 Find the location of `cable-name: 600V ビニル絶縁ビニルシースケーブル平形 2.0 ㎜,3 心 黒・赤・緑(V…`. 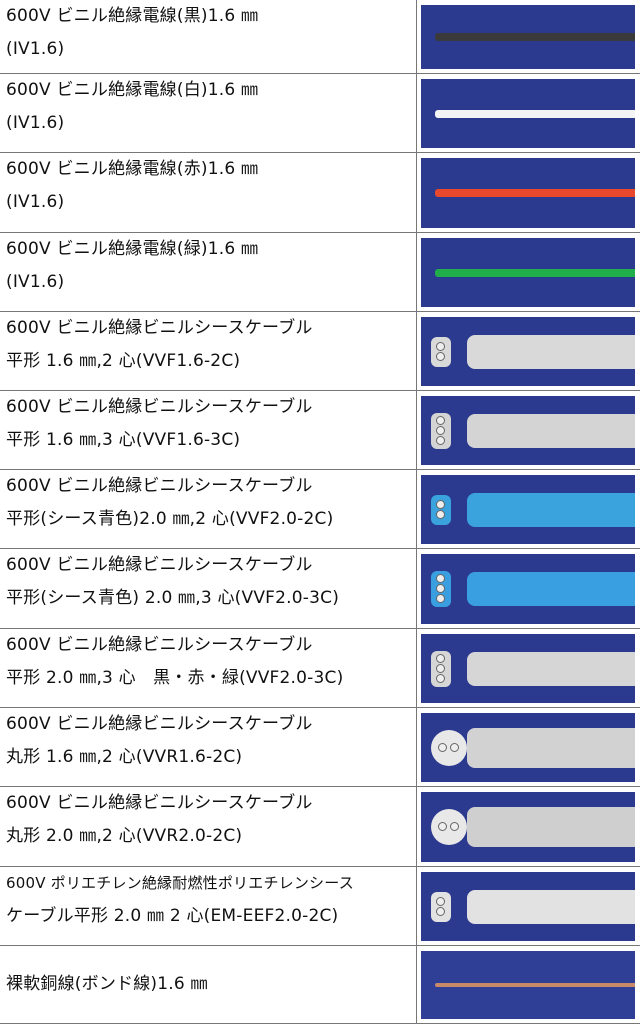

cable-name: 600V ビニル絶縁ビニルシースケーブル平形 2.0 ㎜,3 心 黒・赤・緑(V… is located at coordinates (208, 662).